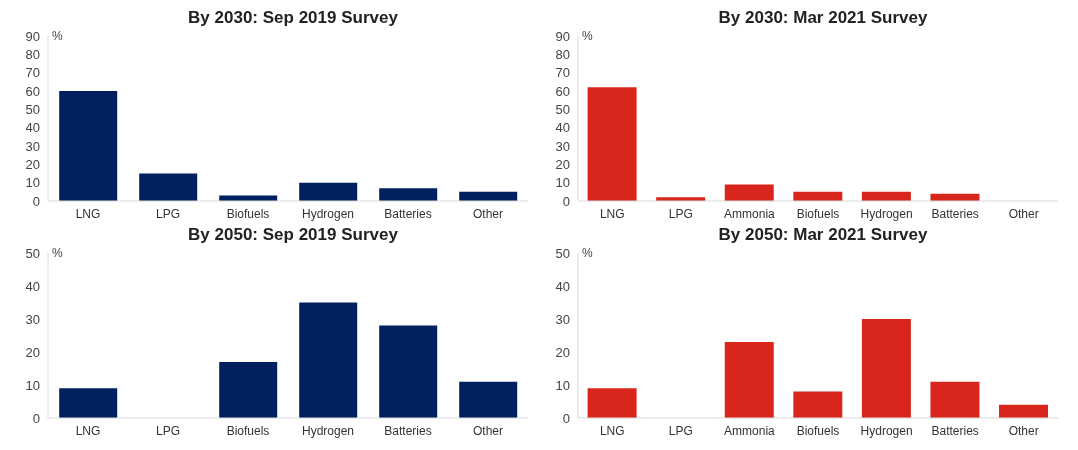  I want to click on chart-title: By 2050: Sep 2019 Survey, so click(293, 235).